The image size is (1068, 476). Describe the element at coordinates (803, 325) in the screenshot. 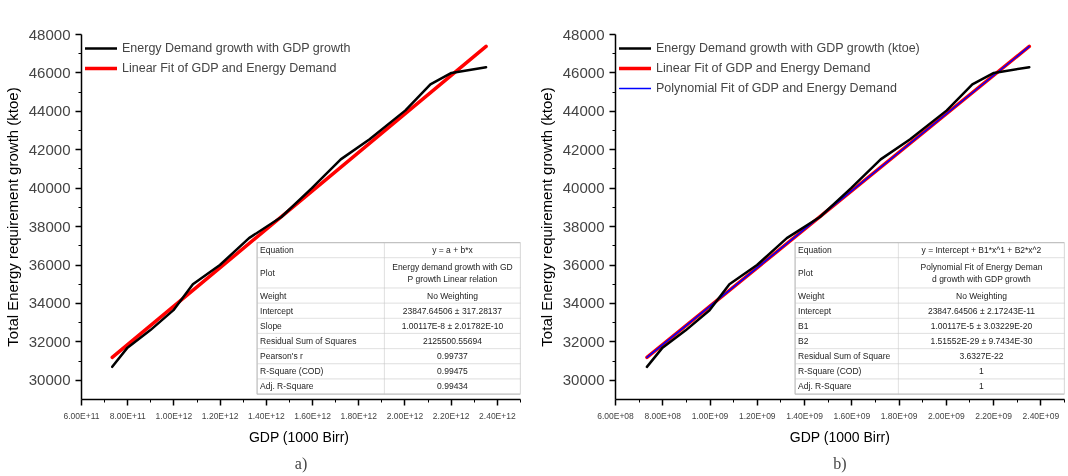

I see `annotation: B1` at that location.